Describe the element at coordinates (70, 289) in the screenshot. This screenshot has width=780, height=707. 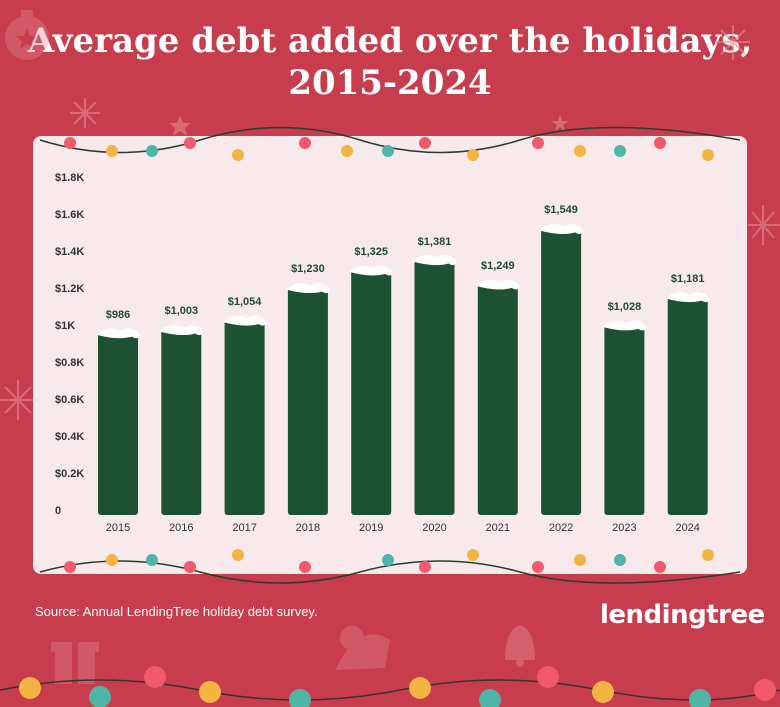
I see `y-tick-label: $1.2K` at that location.